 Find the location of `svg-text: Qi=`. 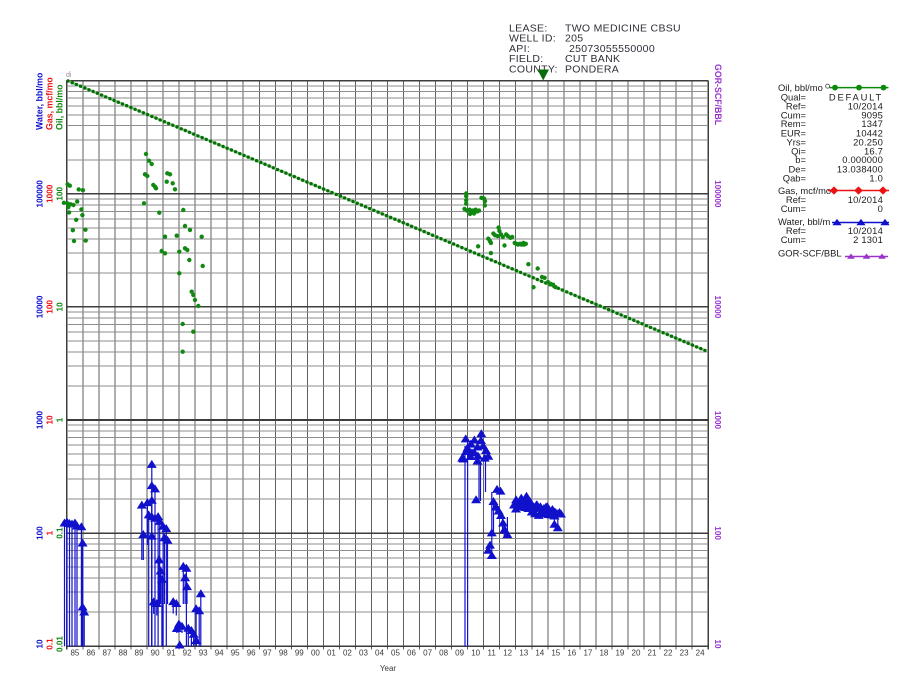

svg-text: Qi= is located at coordinates (798, 150).